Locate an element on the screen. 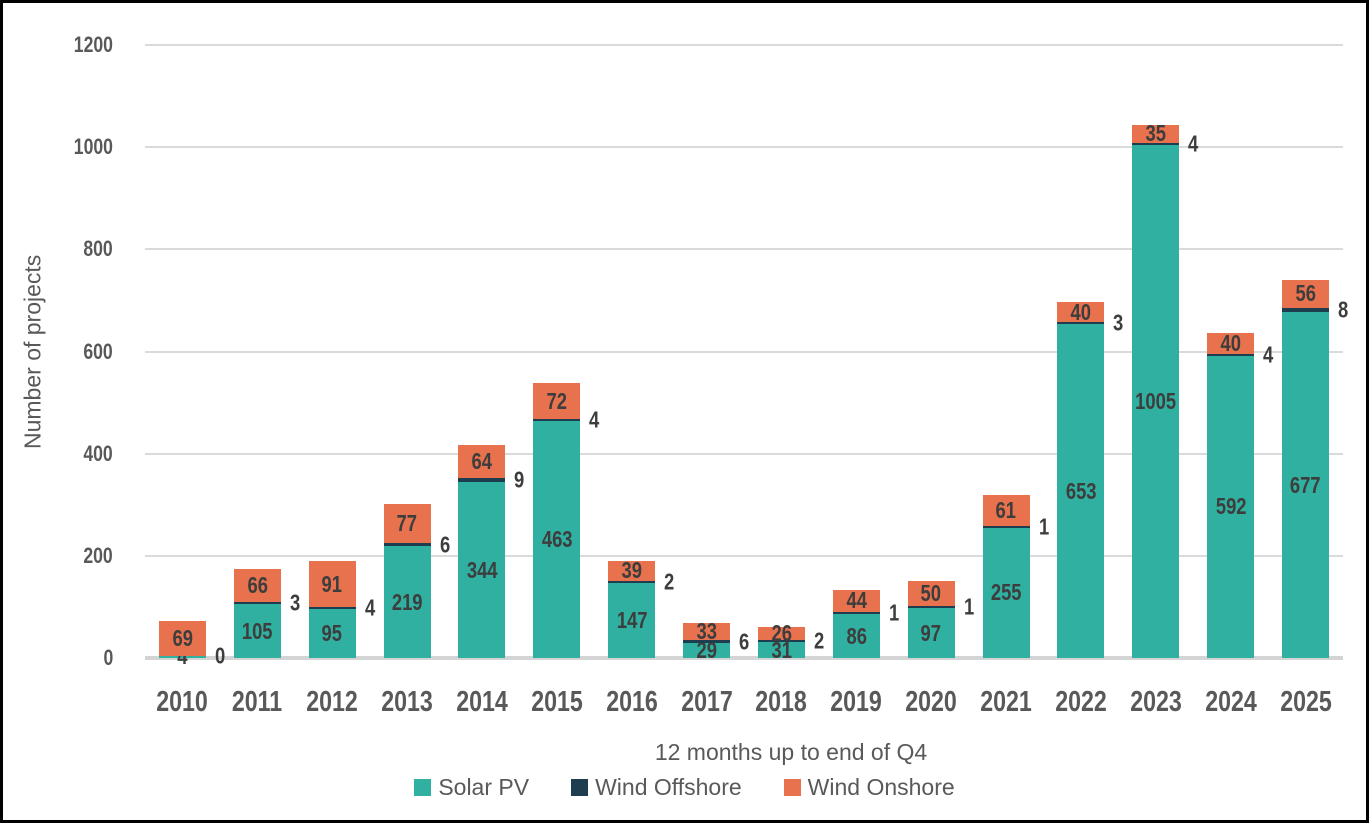 This screenshot has height=823, width=1369. x-tick-text: 2014 is located at coordinates (482, 702).